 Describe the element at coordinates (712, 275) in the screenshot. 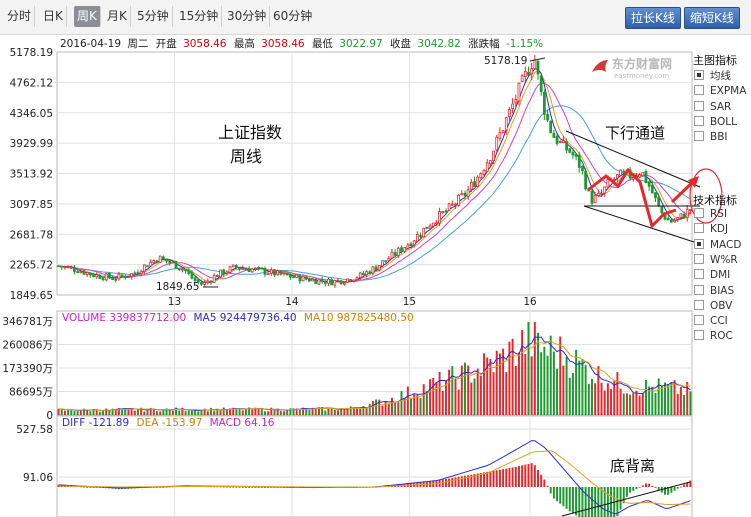

I see `tech-dmi: DMI` at that location.